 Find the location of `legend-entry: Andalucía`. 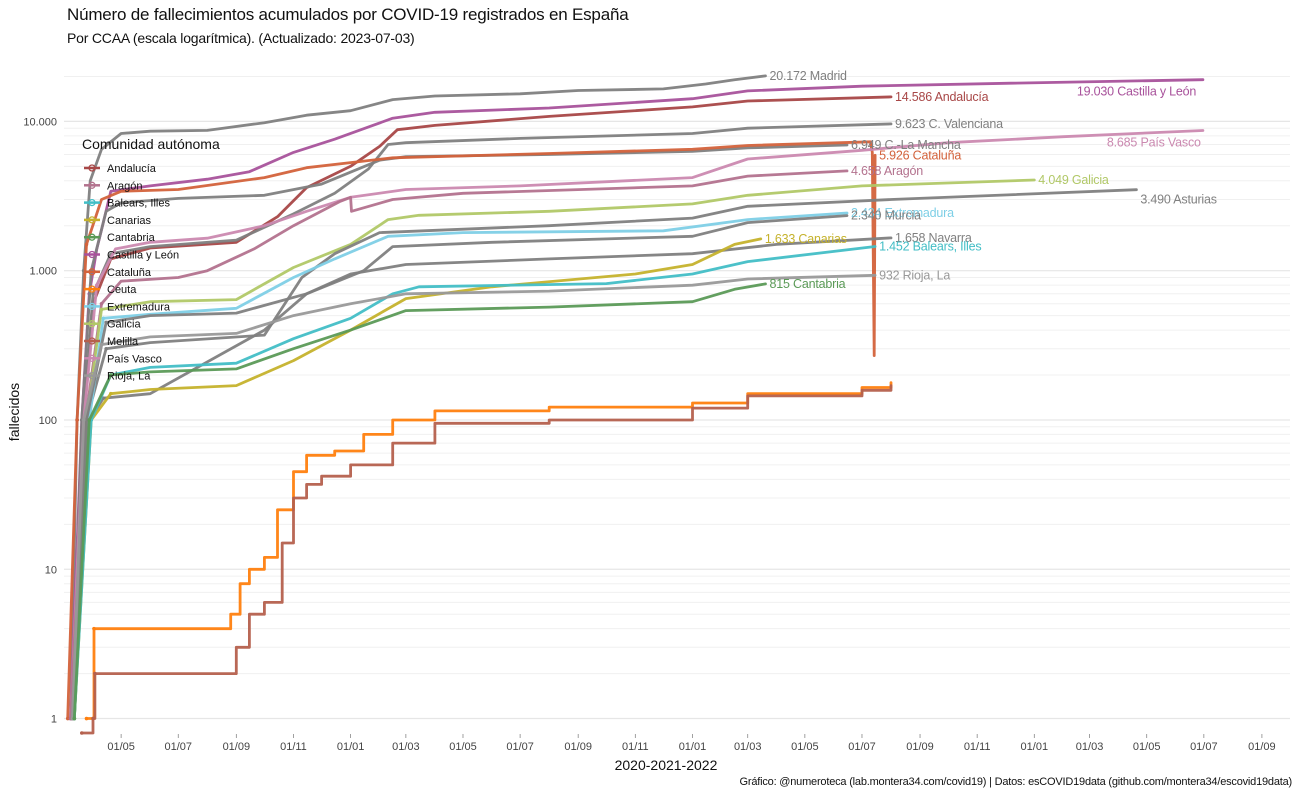

legend-entry: Andalucía is located at coordinates (132, 169).